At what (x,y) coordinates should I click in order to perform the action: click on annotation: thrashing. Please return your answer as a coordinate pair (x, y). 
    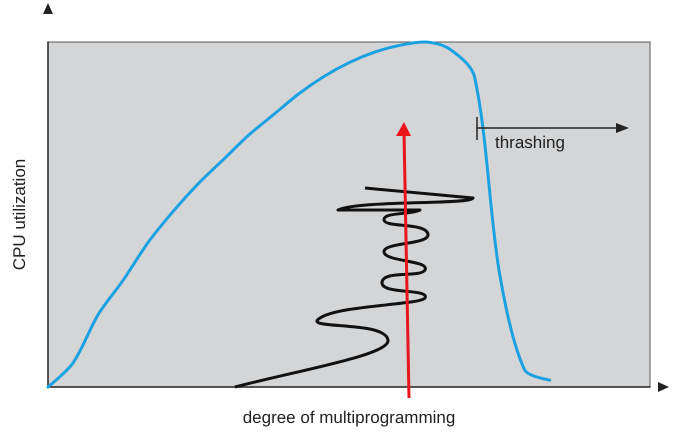
    Looking at the image, I should click on (530, 142).